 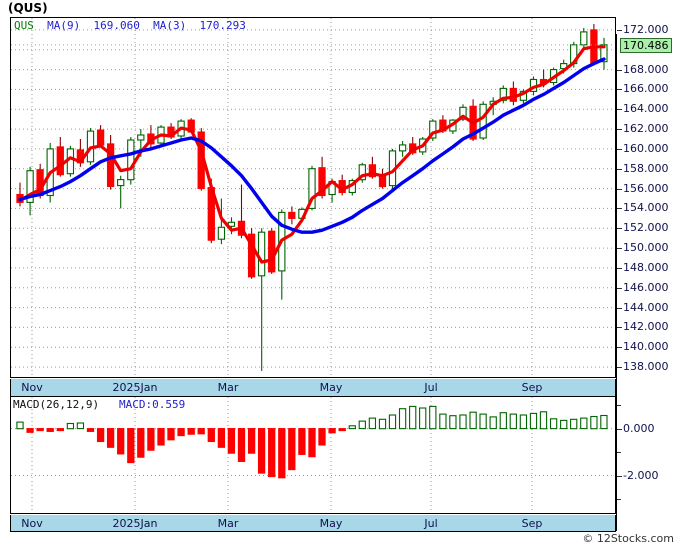 What do you see at coordinates (116, 25) in the screenshot?
I see `legend-ma9-value: 169.060` at bounding box center [116, 25].